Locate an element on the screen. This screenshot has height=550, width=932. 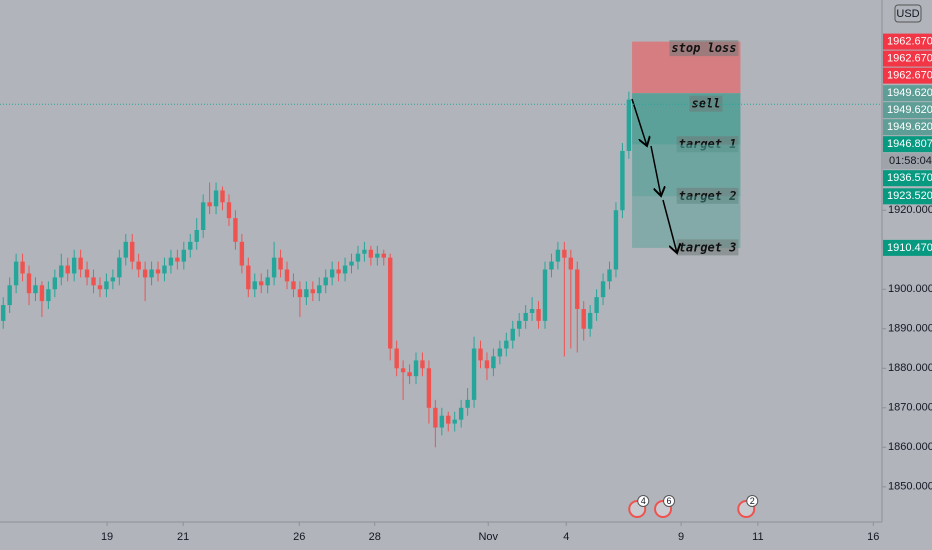
stop-label: stop loss is located at coordinates (703, 48).